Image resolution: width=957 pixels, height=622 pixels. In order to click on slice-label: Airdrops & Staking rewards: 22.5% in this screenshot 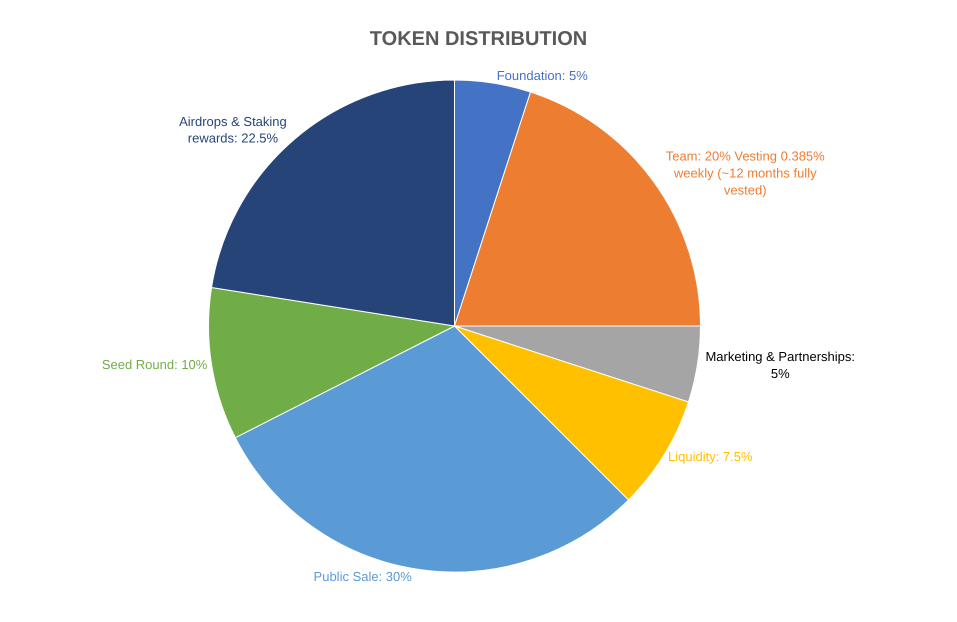, I will do `click(233, 130)`.